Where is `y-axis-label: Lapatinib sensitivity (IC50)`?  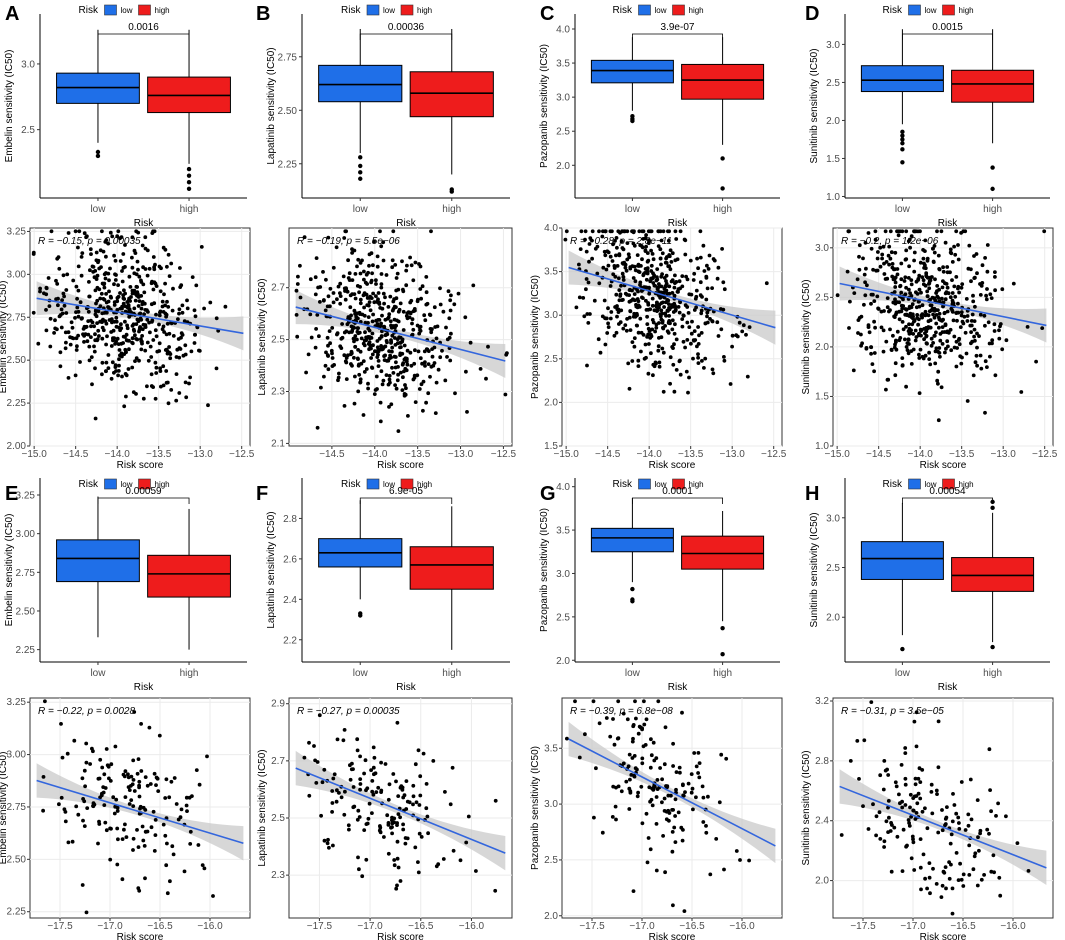
y-axis-label: Lapatinib sensitivity (IC50) is located at coordinates (262, 336).